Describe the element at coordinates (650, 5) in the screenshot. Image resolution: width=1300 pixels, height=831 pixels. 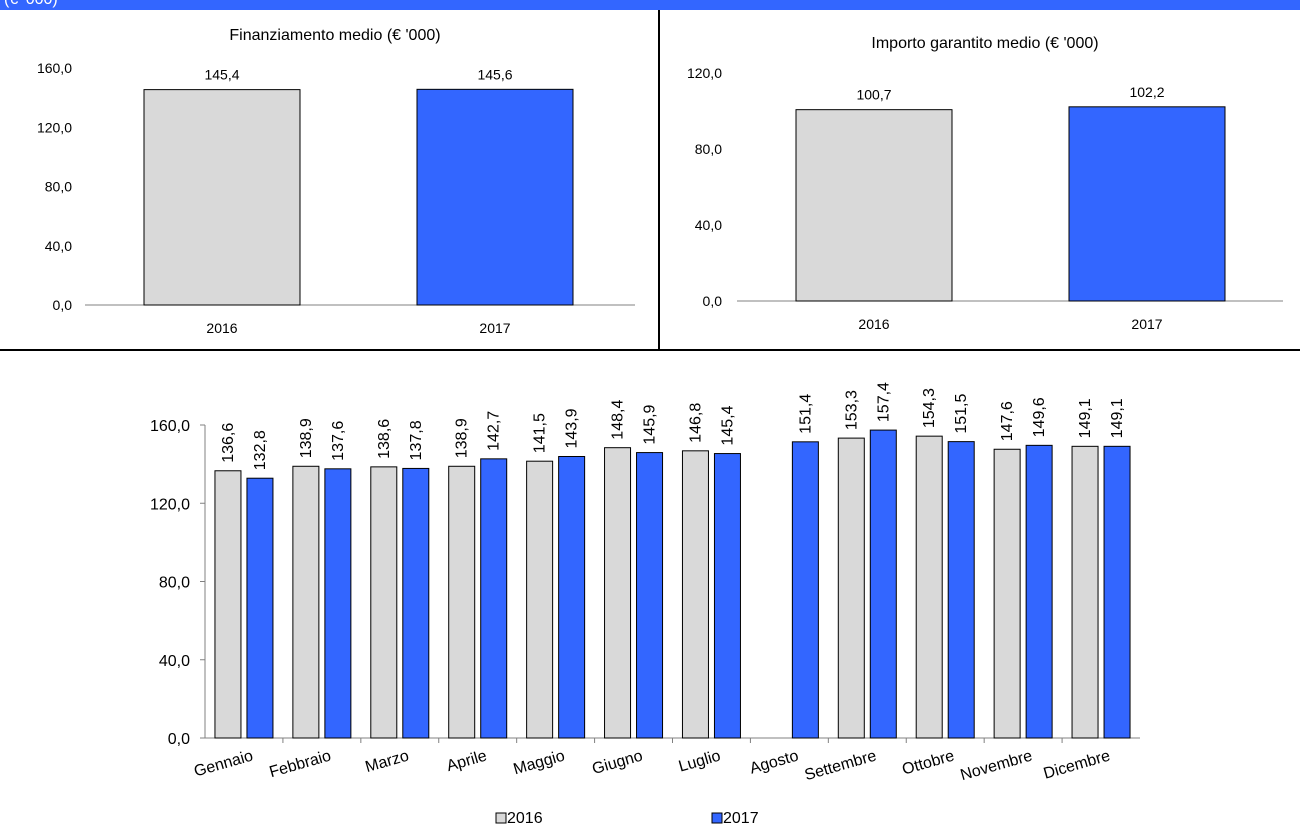
I see `header-banner: (€ '000)` at that location.